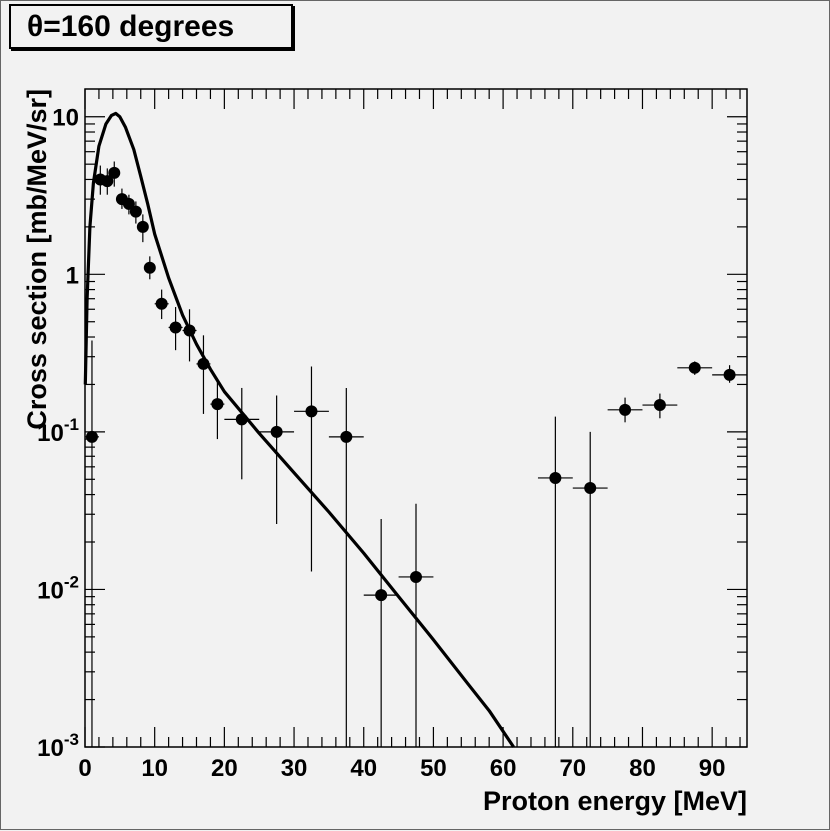 The image size is (830, 831). I want to click on x-tick-label: 60, so click(503, 768).